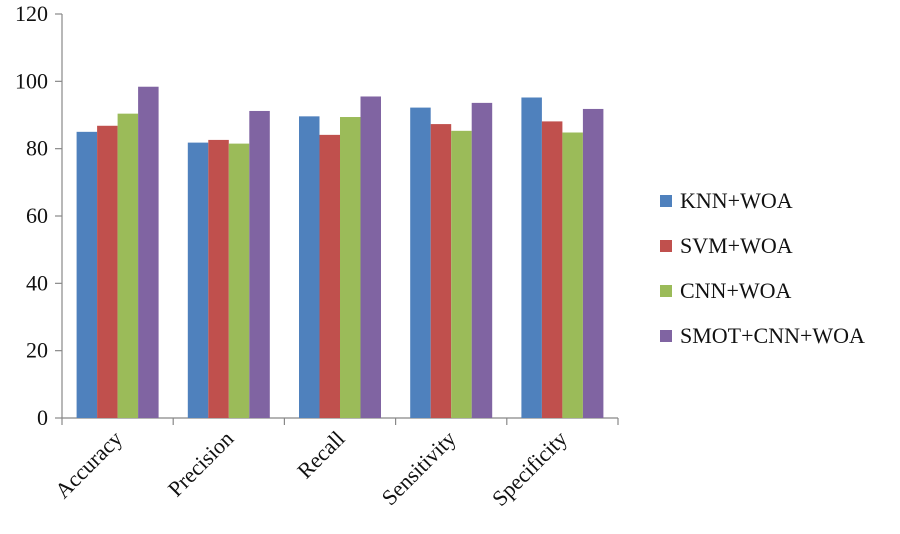  Describe the element at coordinates (88, 464) in the screenshot. I see `x-tick-label: Accuracy` at that location.